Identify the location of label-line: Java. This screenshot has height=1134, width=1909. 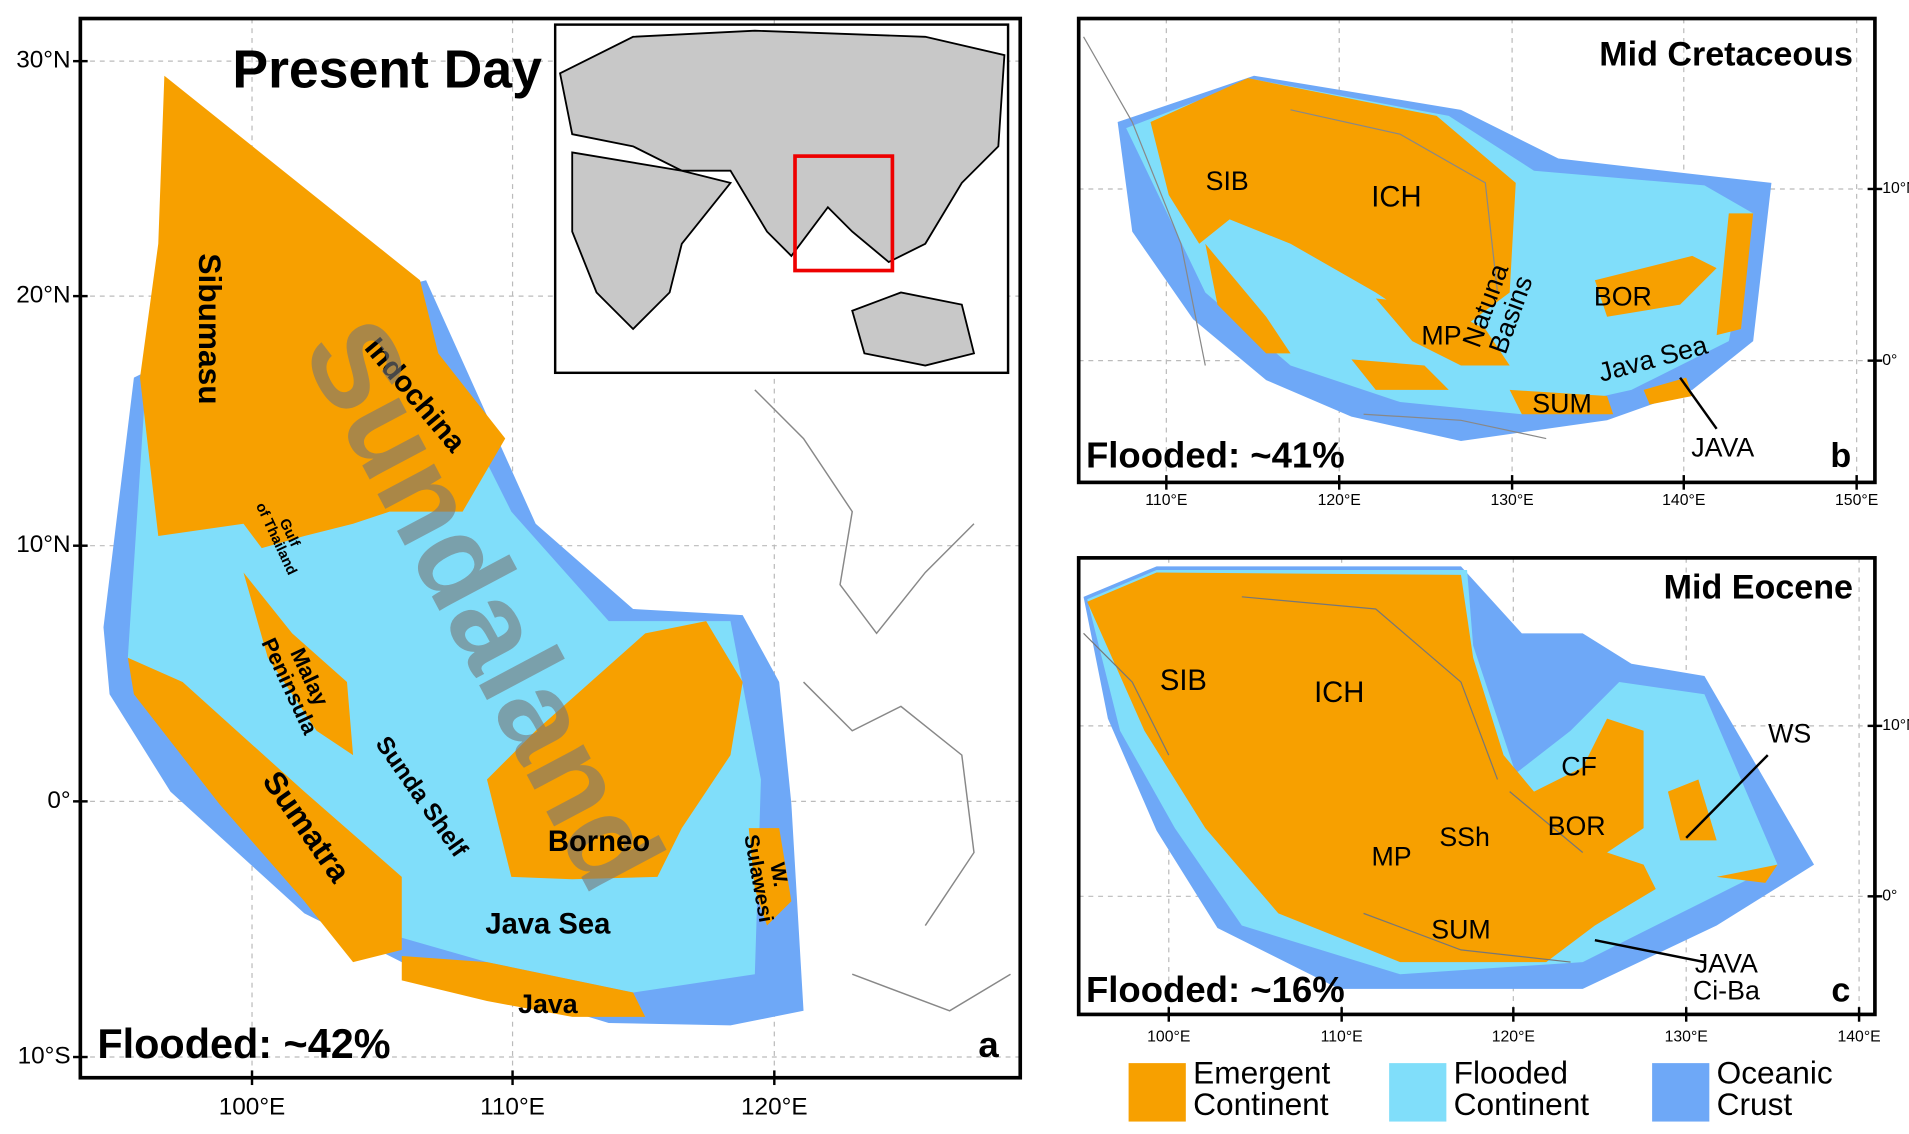
(548, 1004).